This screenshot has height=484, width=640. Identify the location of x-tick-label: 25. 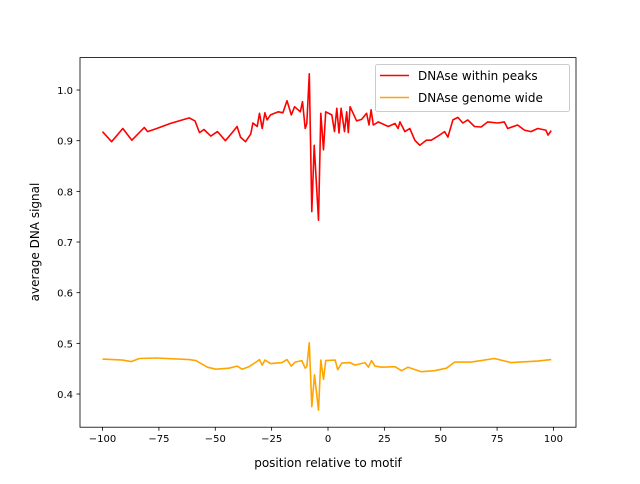
(384, 439).